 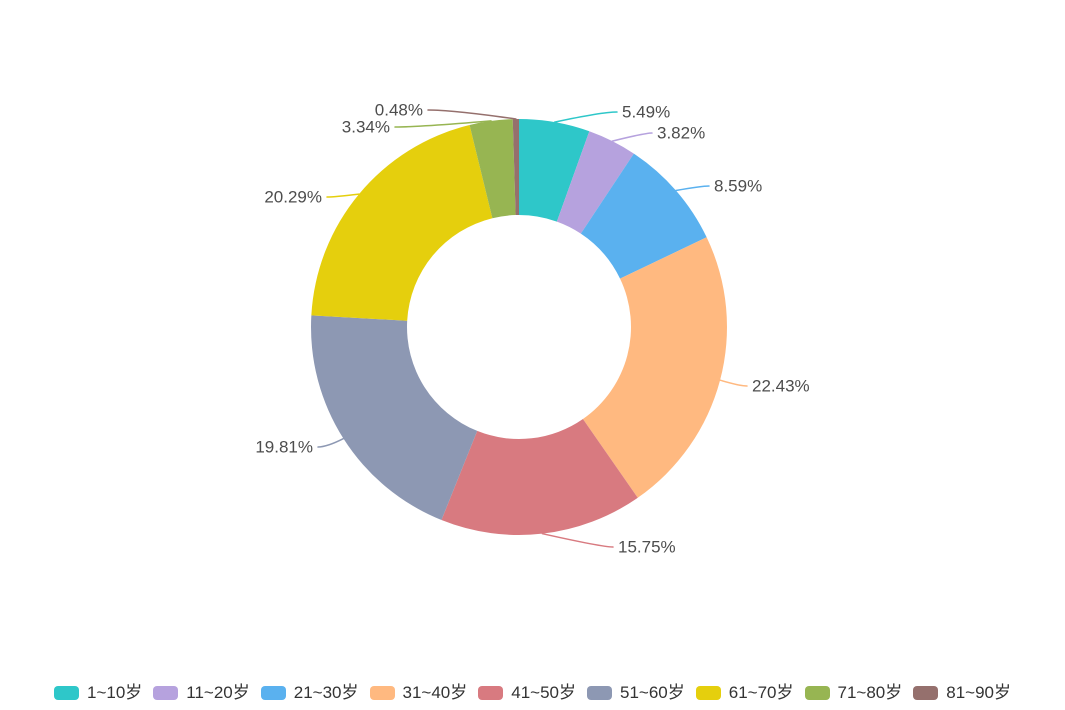 I want to click on legend-item-8: 81~90岁, so click(x=962, y=693).